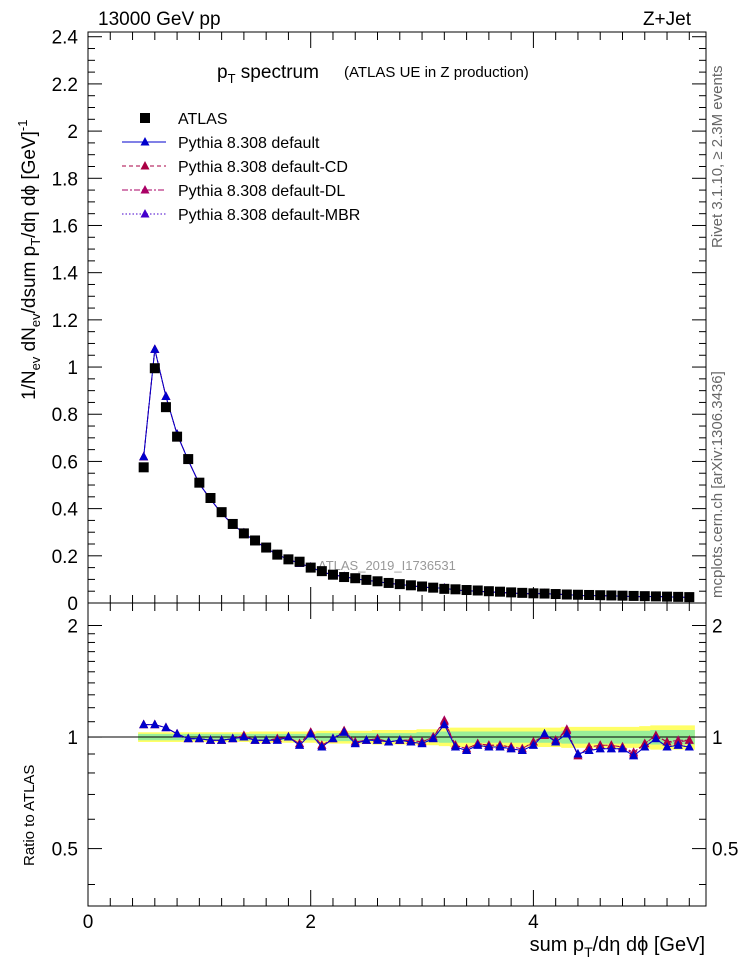 Image resolution: width=746 pixels, height=972 pixels. Describe the element at coordinates (261, 191) in the screenshot. I see `legend-label: Pythia 8.308 default-DL` at that location.